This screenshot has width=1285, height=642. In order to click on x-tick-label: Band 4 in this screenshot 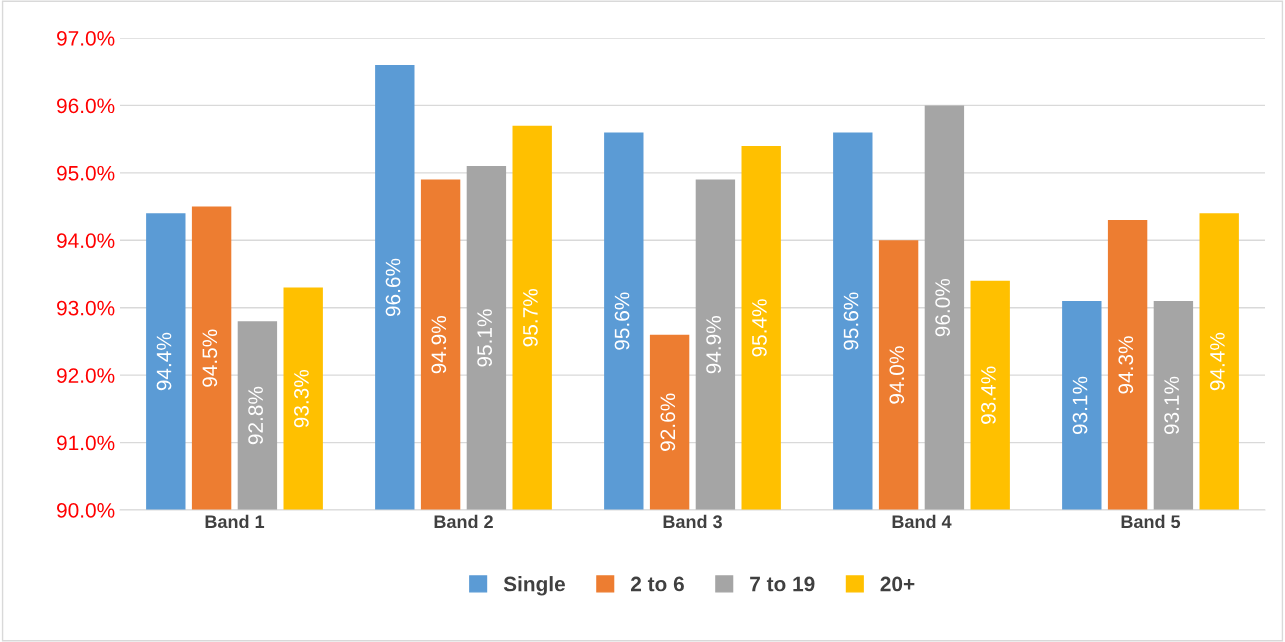, I will do `click(922, 521)`.